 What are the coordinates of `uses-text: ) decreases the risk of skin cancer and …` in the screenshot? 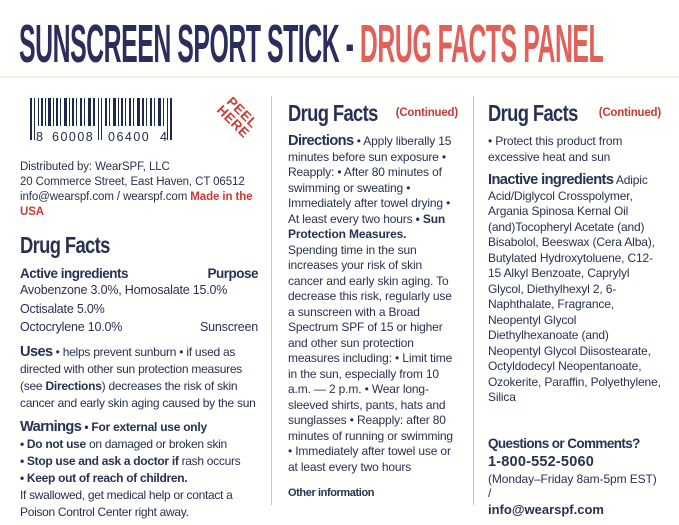 It's located at (138, 394).